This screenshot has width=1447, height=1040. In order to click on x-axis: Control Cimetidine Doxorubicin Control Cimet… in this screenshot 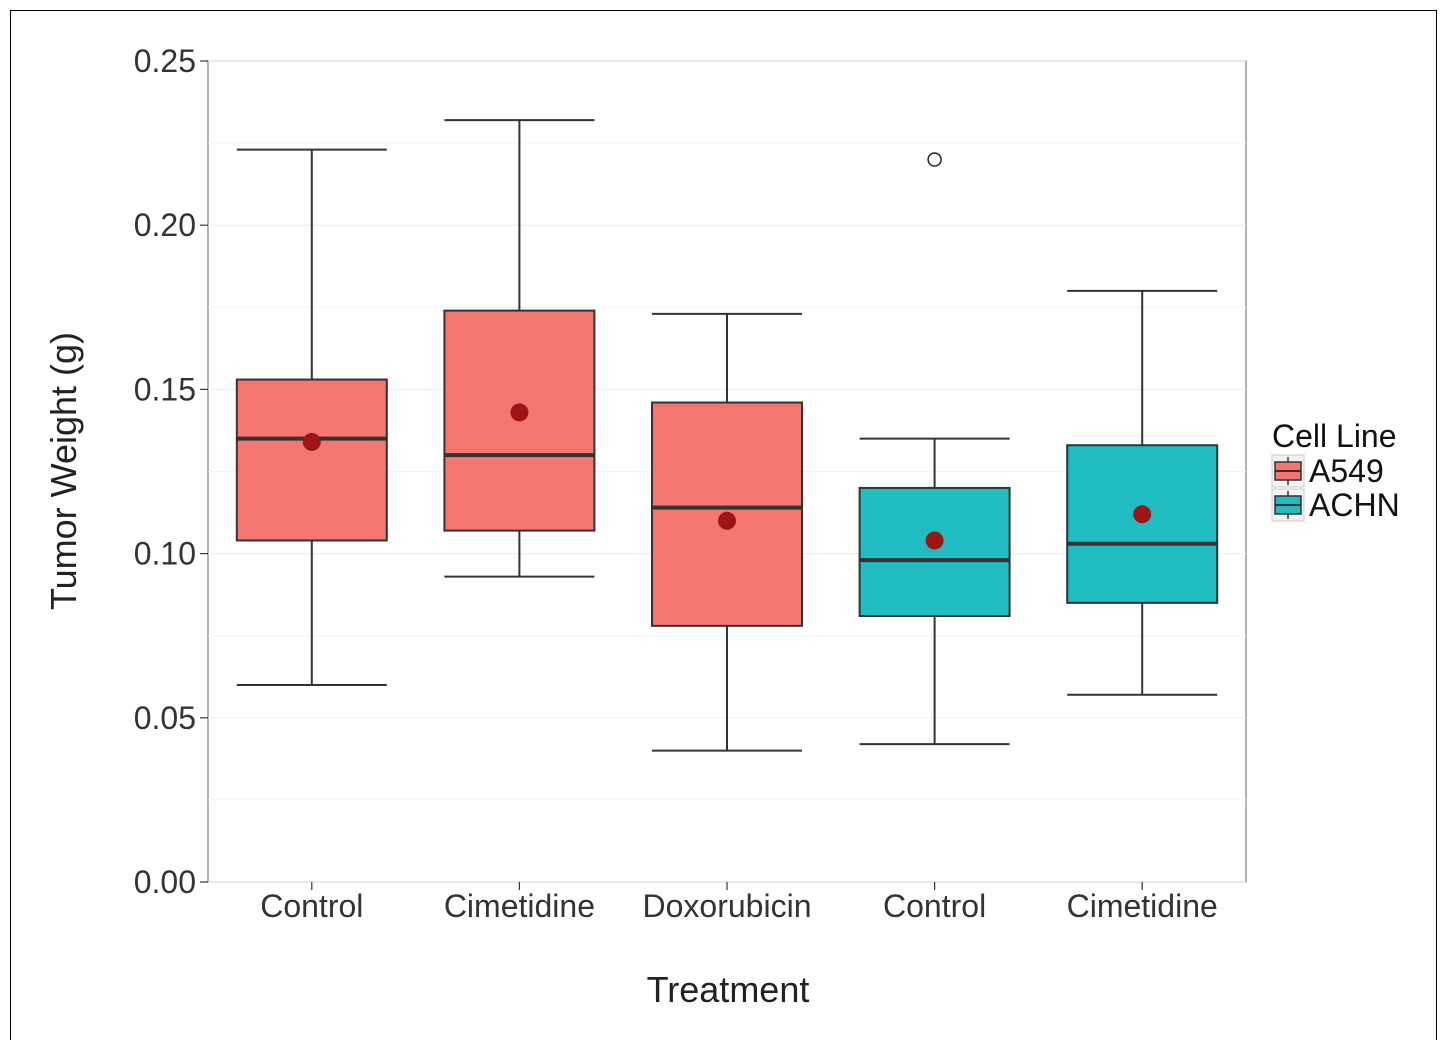, I will do `click(739, 903)`.